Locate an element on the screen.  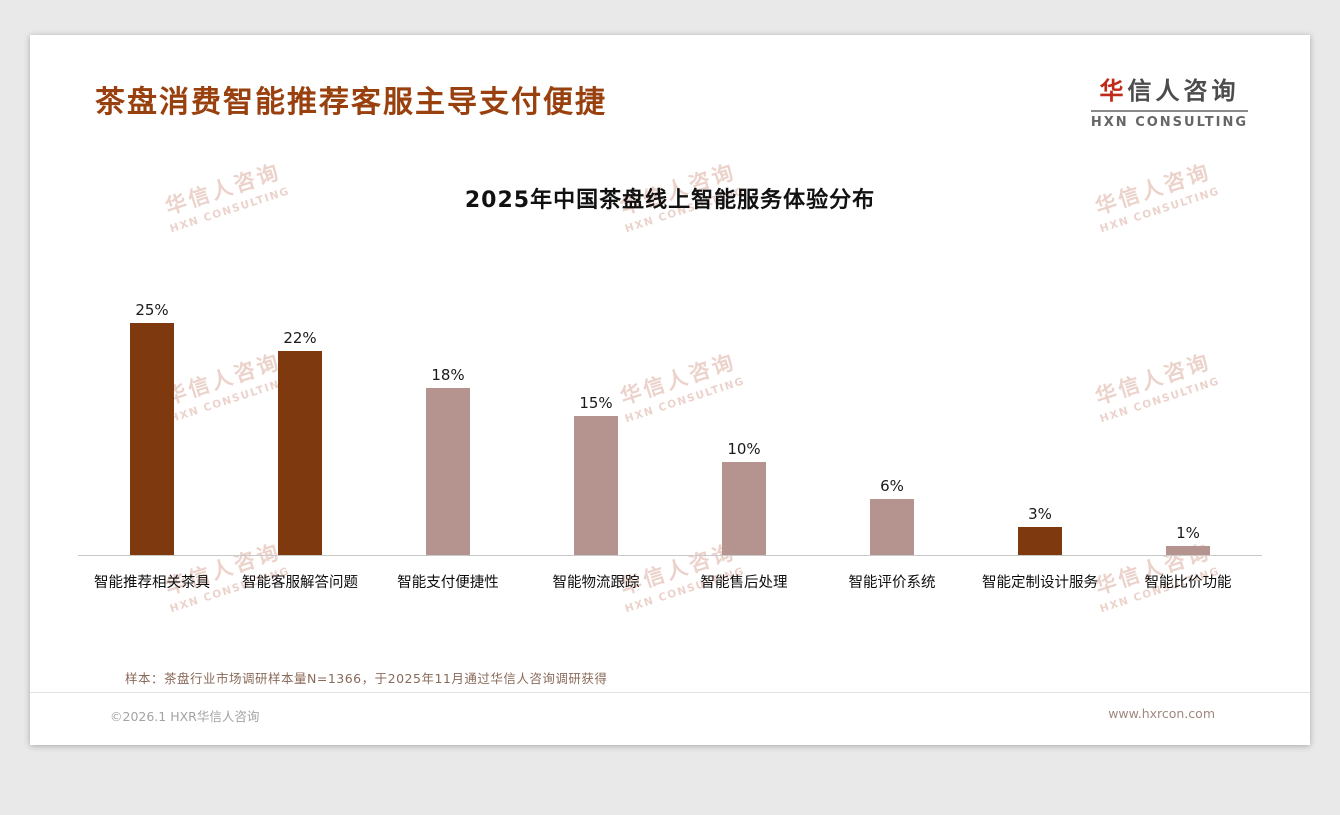
bar-column: 1% is located at coordinates (1188, 539).